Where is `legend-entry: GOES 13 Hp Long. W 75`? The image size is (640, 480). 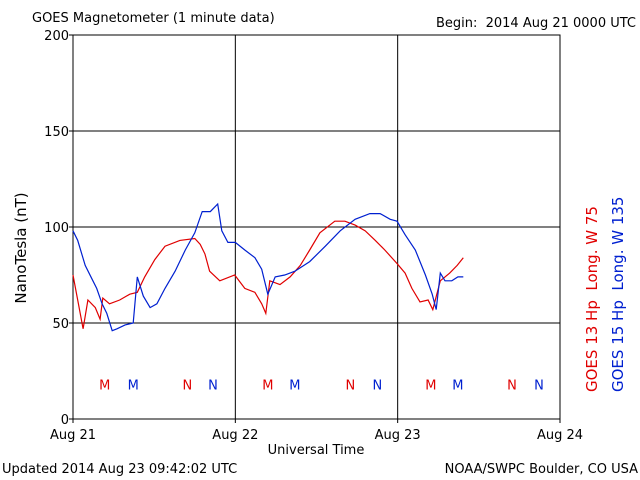
legend-entry: GOES 13 Hp Long. W 75 is located at coordinates (592, 299).